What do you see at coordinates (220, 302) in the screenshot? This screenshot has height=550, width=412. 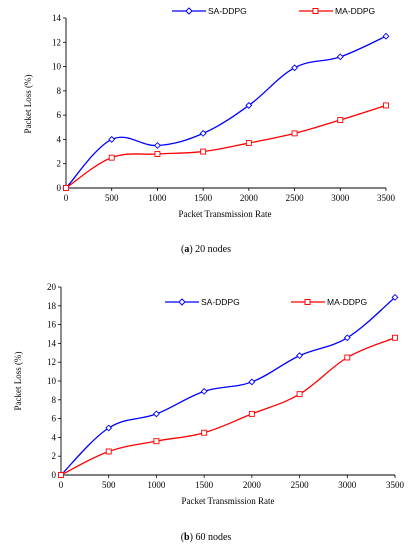 I see `chart-b-legend-sa-label: SA-DDPG` at bounding box center [220, 302].